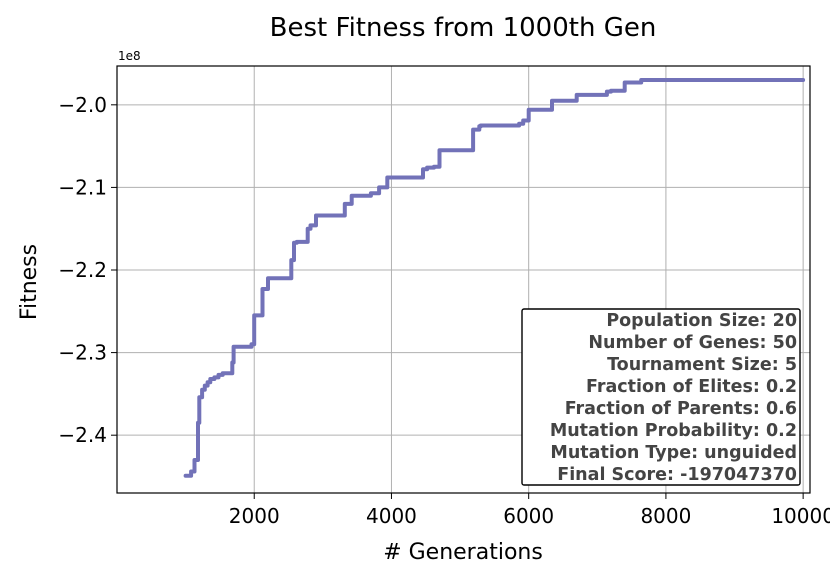  I want to click on info-line: Mutation Type: unguided, so click(673, 453).